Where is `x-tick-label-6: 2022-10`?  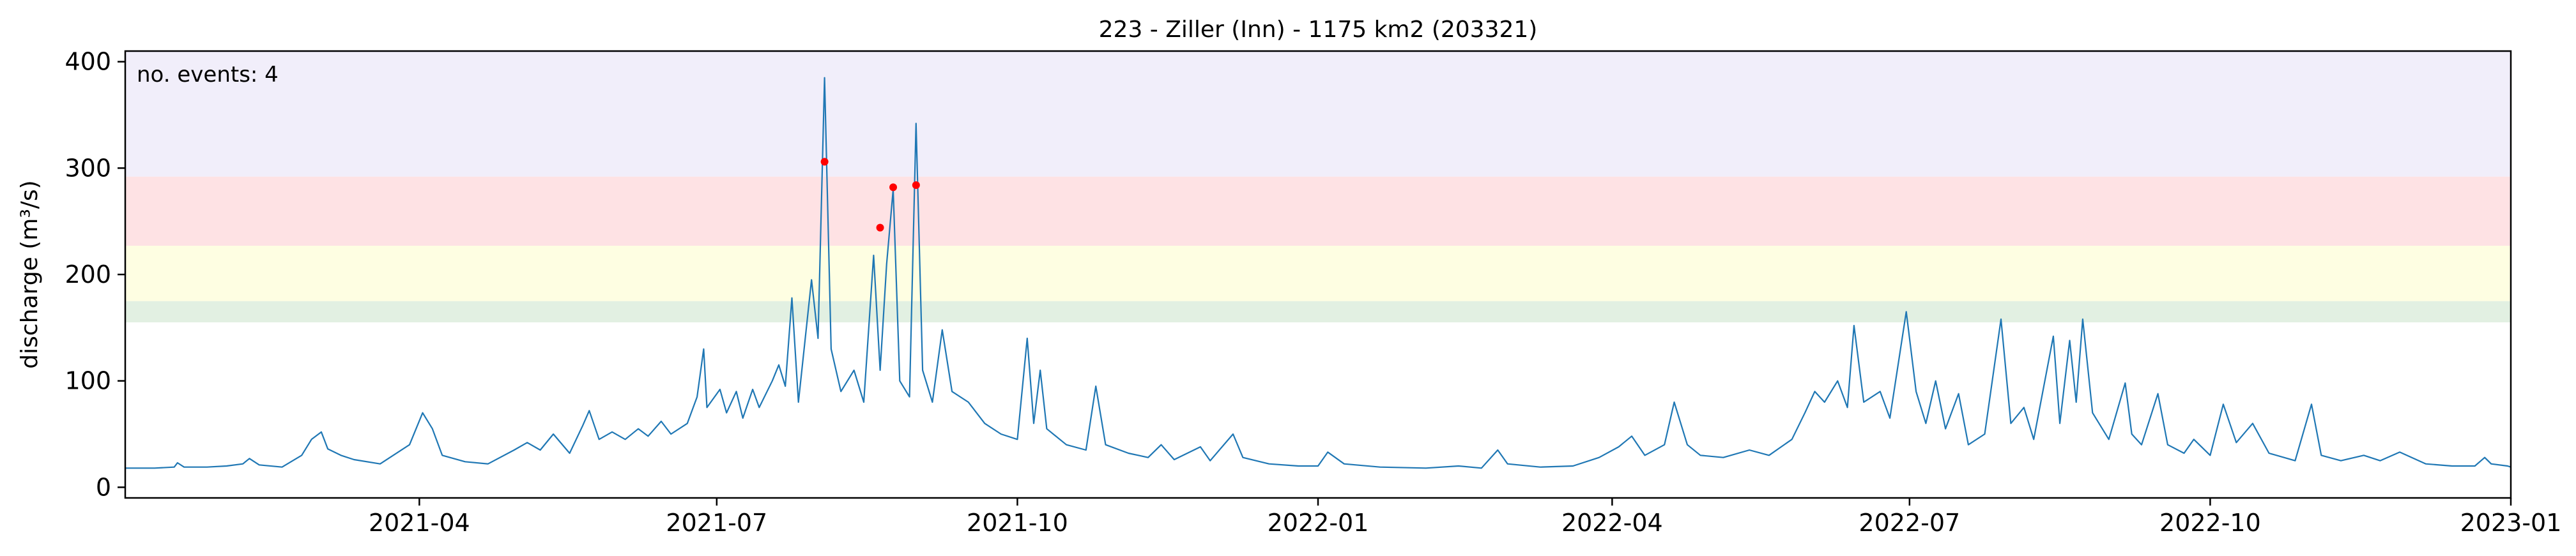 x-tick-label-6: 2022-10 is located at coordinates (2210, 523).